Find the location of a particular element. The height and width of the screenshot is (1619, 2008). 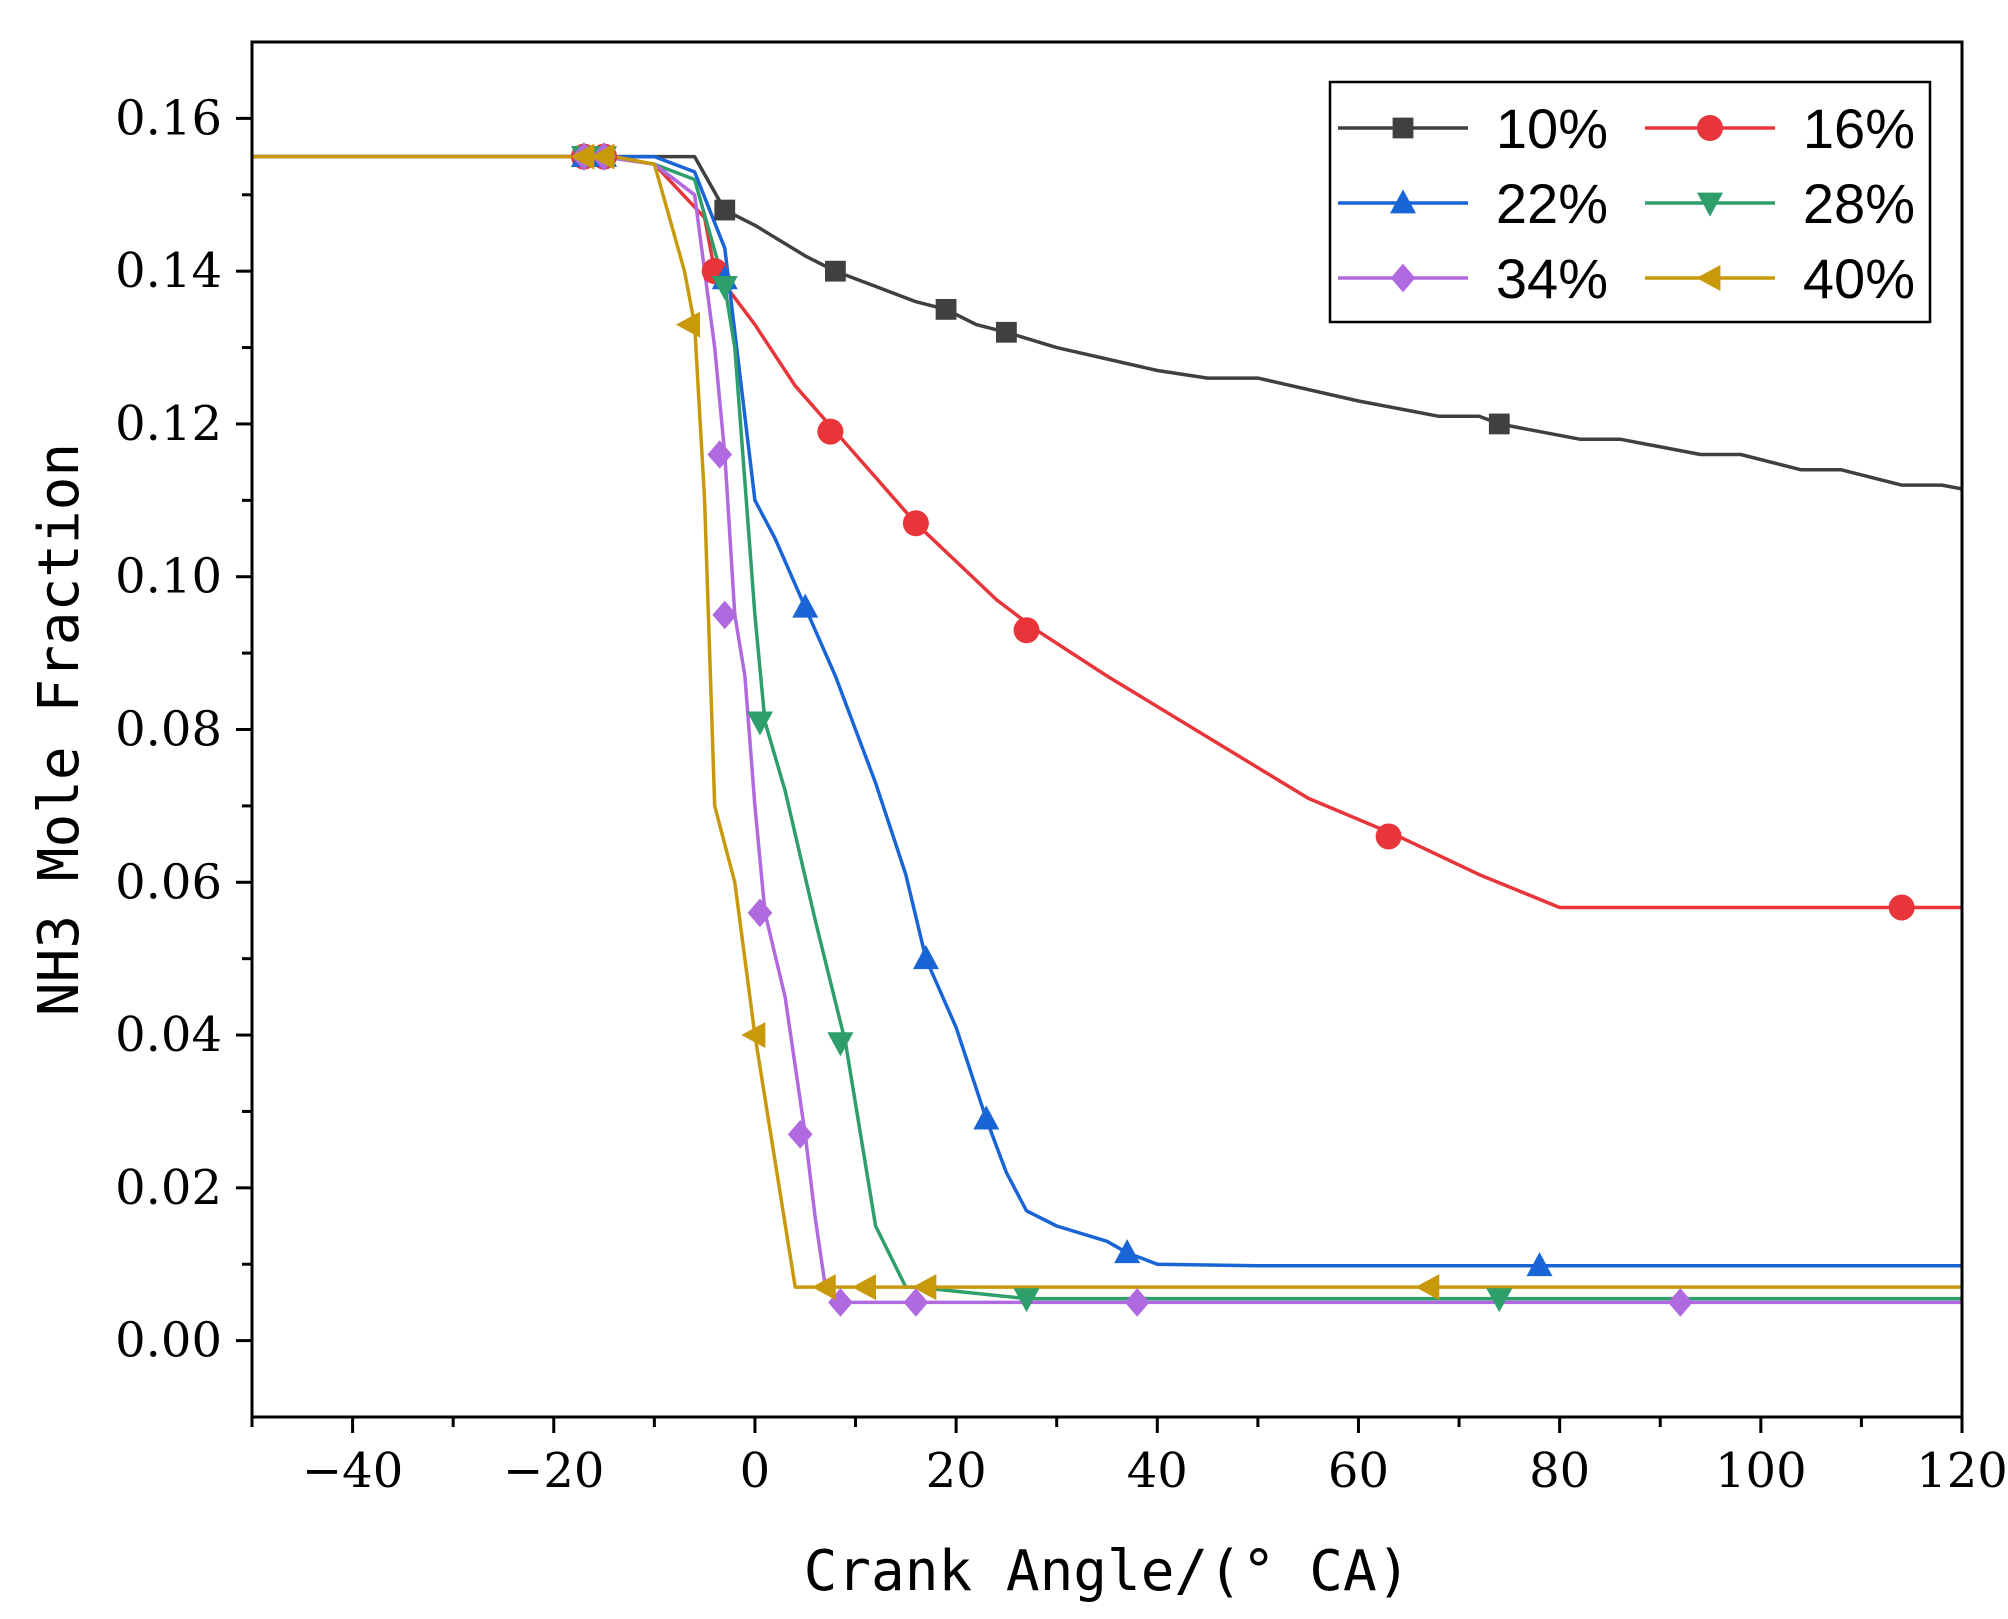

legend-marker-34pct is located at coordinates (1403, 278).